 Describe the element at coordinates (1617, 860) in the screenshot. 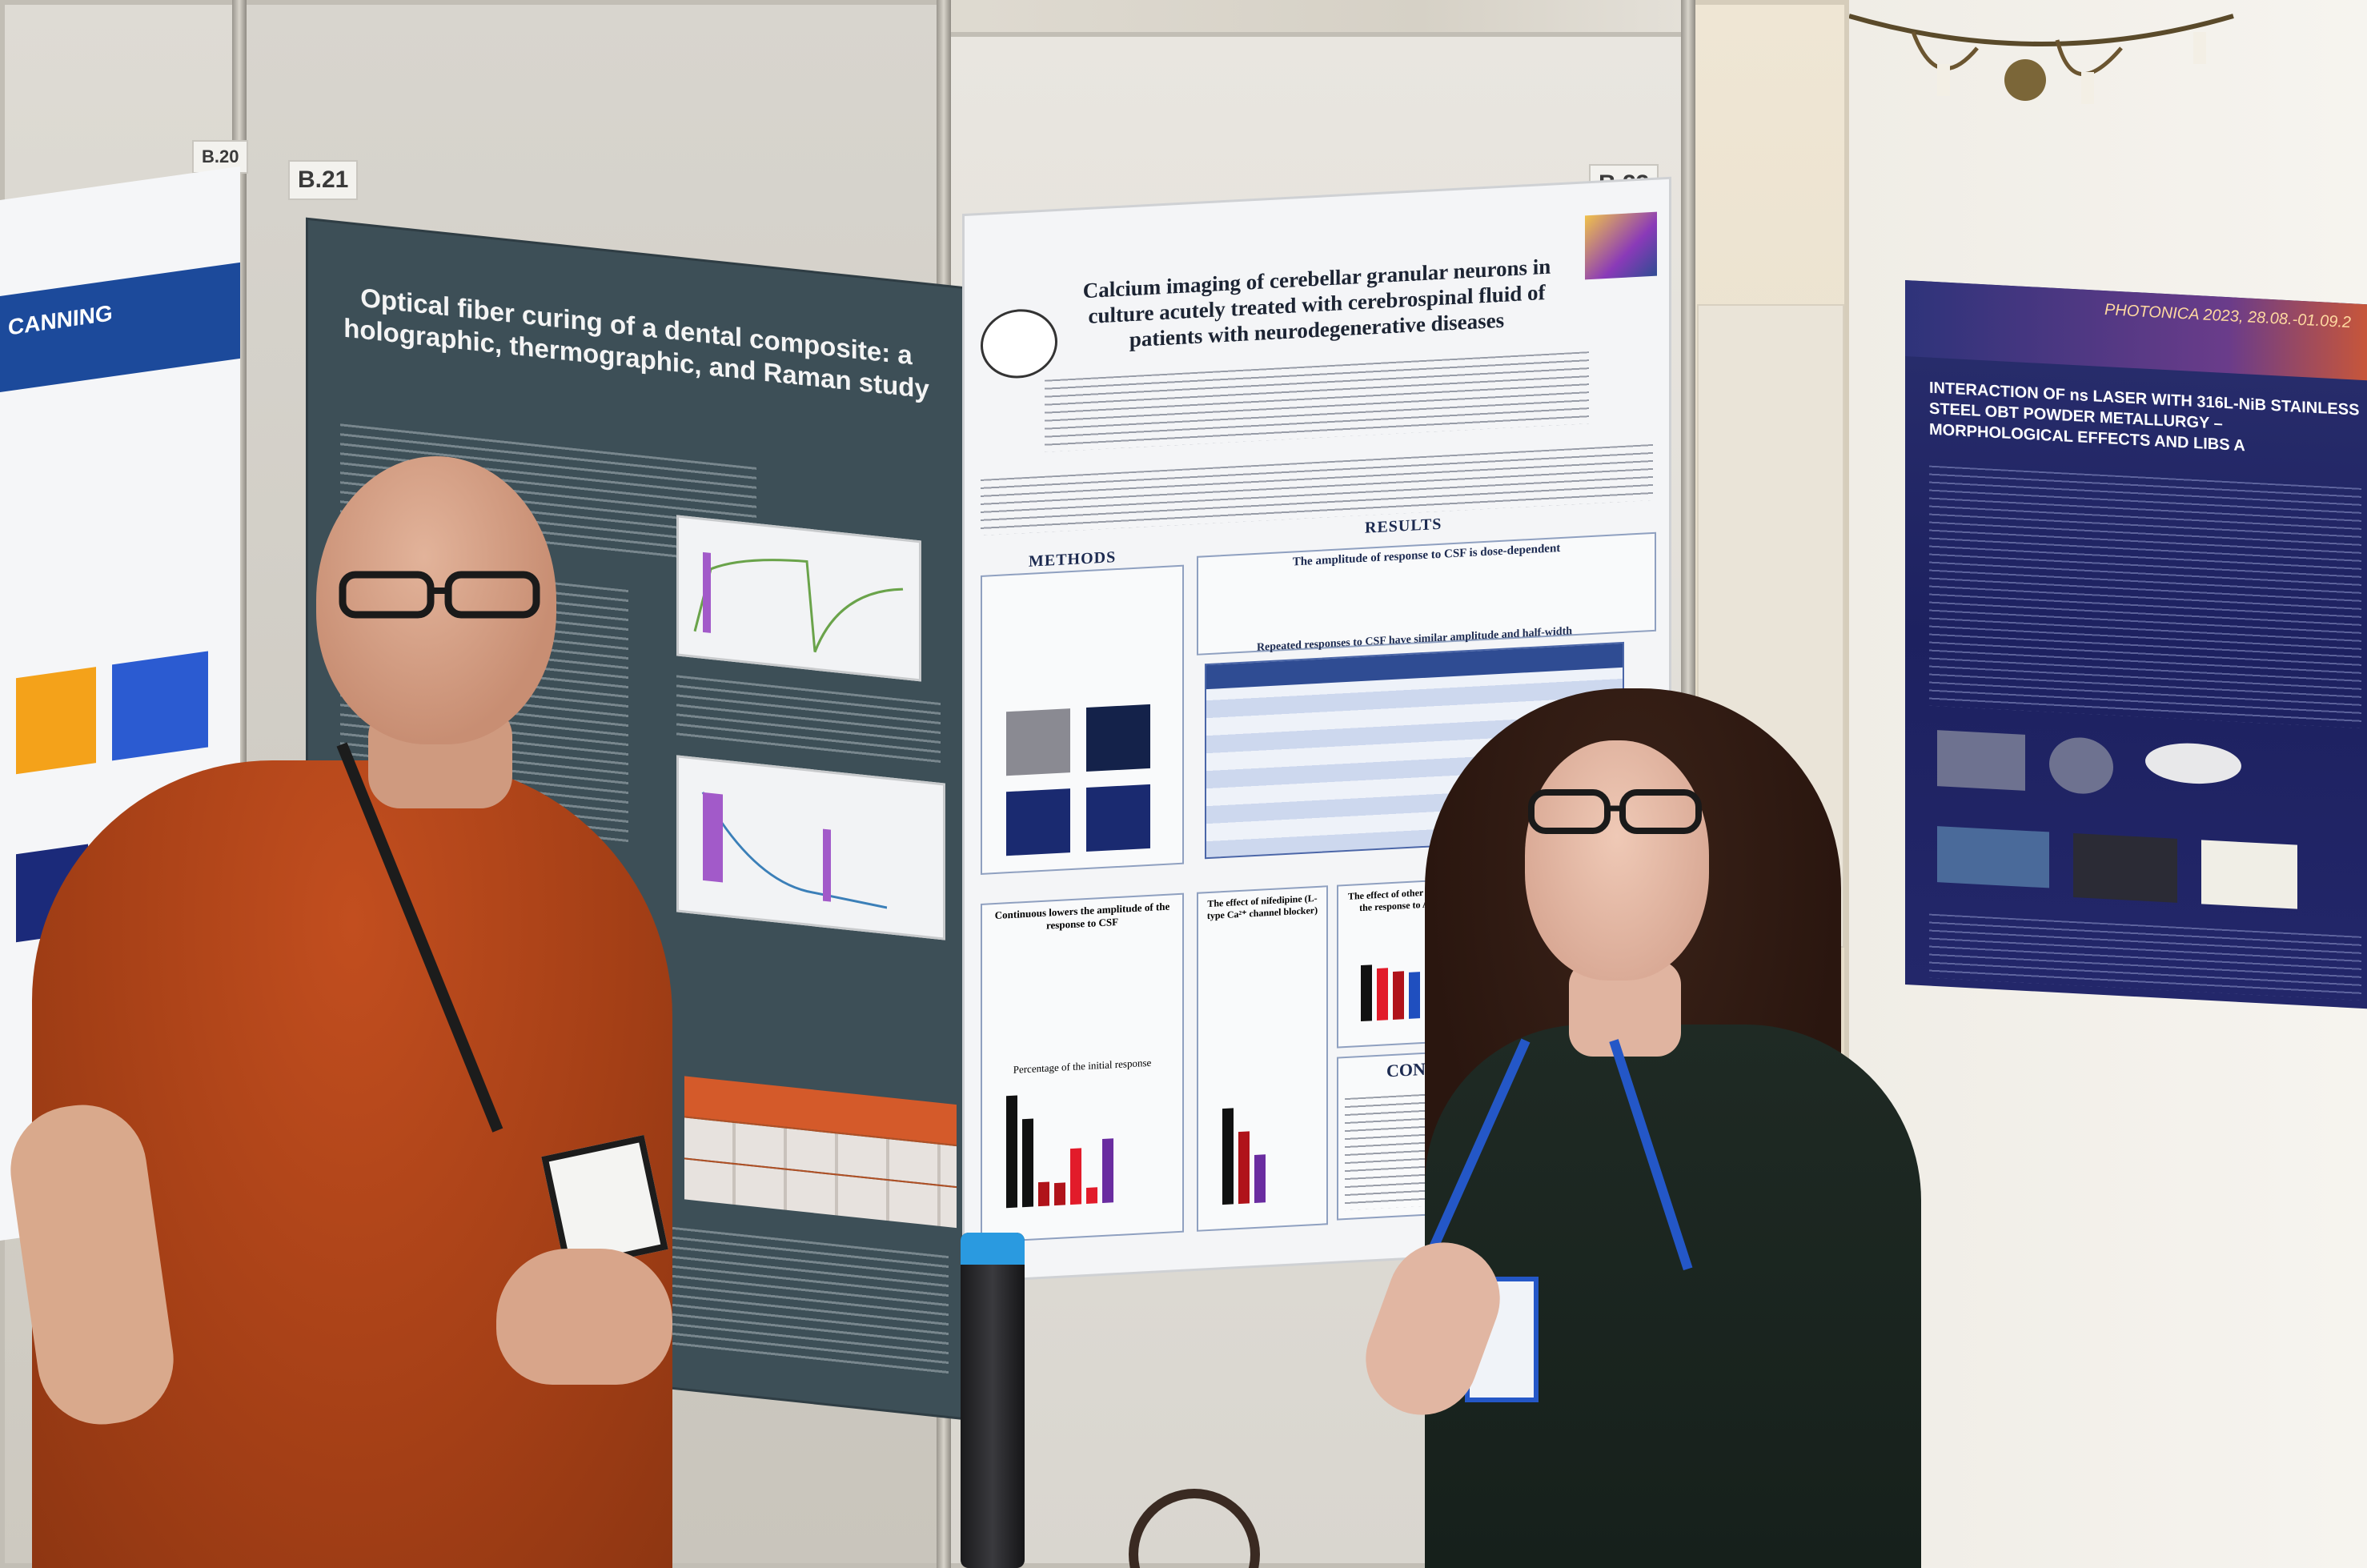

I see `woman-face` at that location.